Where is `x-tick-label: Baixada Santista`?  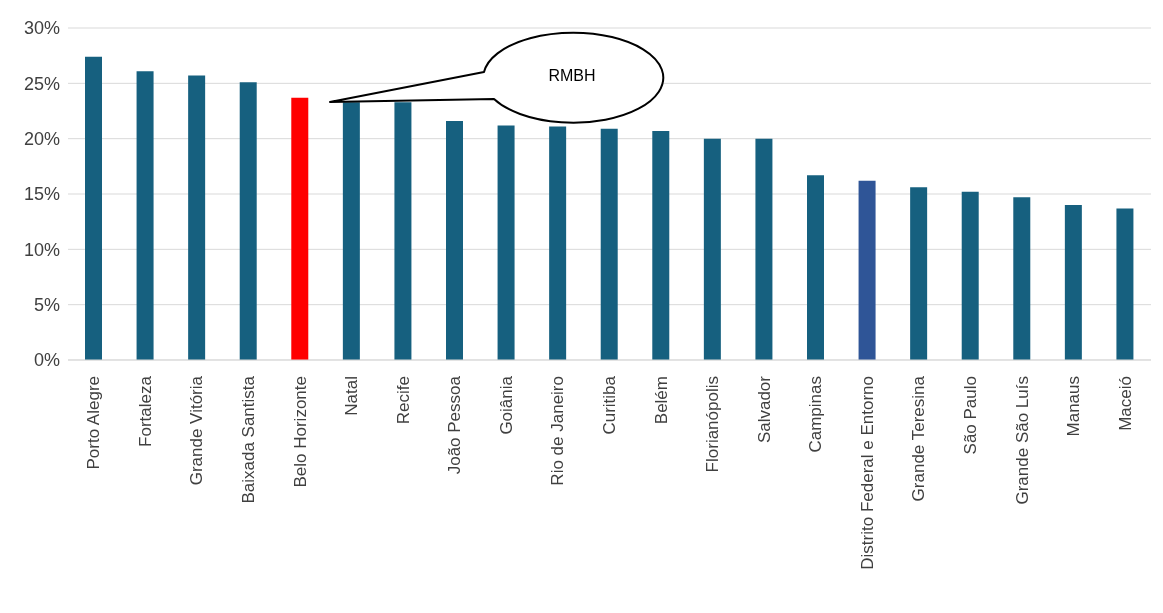
x-tick-label: Baixada Santista is located at coordinates (248, 439).